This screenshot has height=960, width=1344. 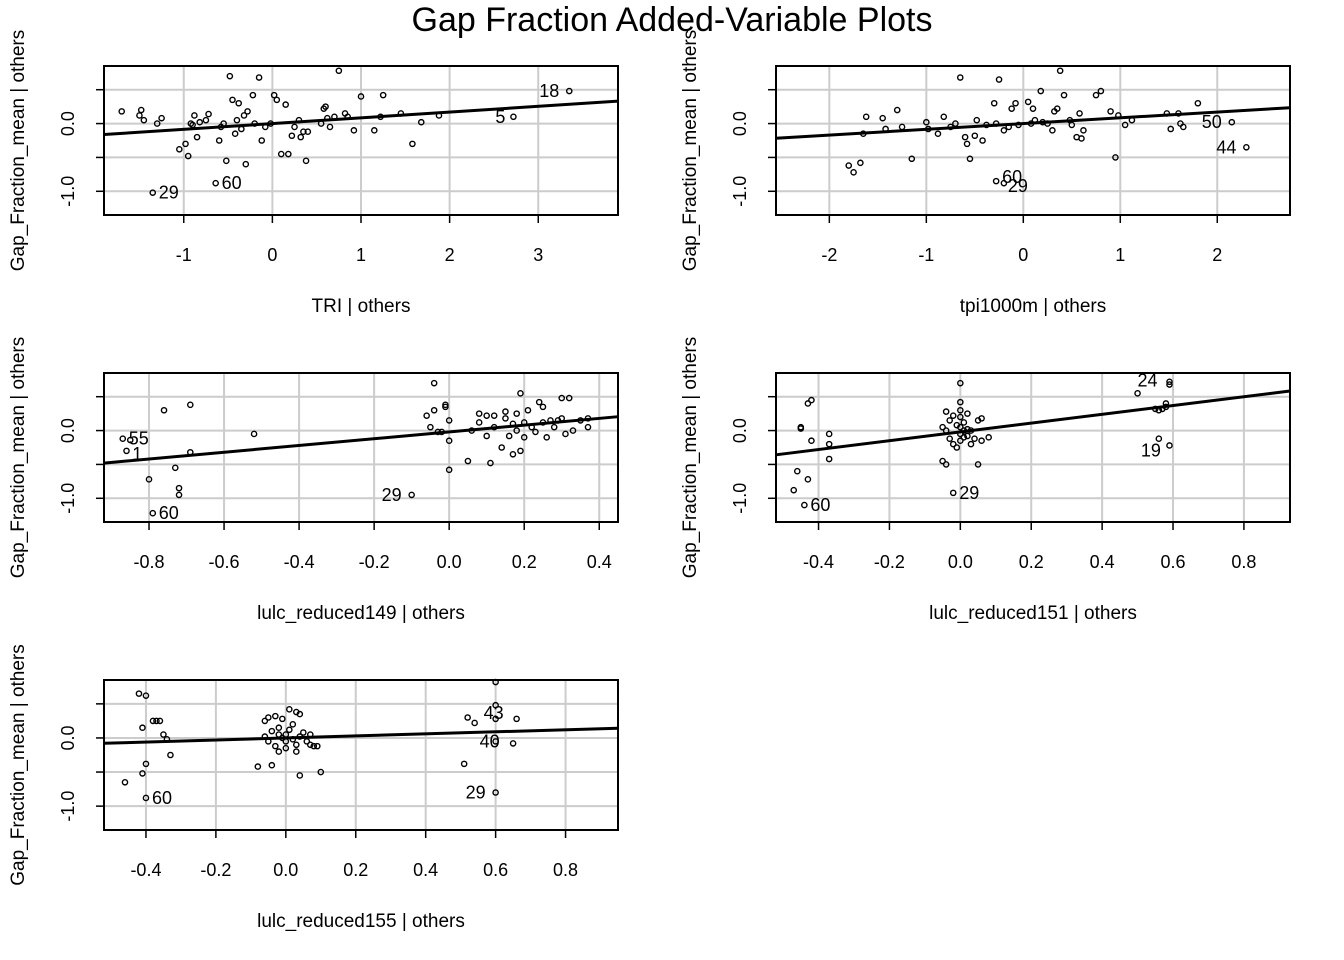 I want to click on x-tick-label: -0.8, so click(x=149, y=562).